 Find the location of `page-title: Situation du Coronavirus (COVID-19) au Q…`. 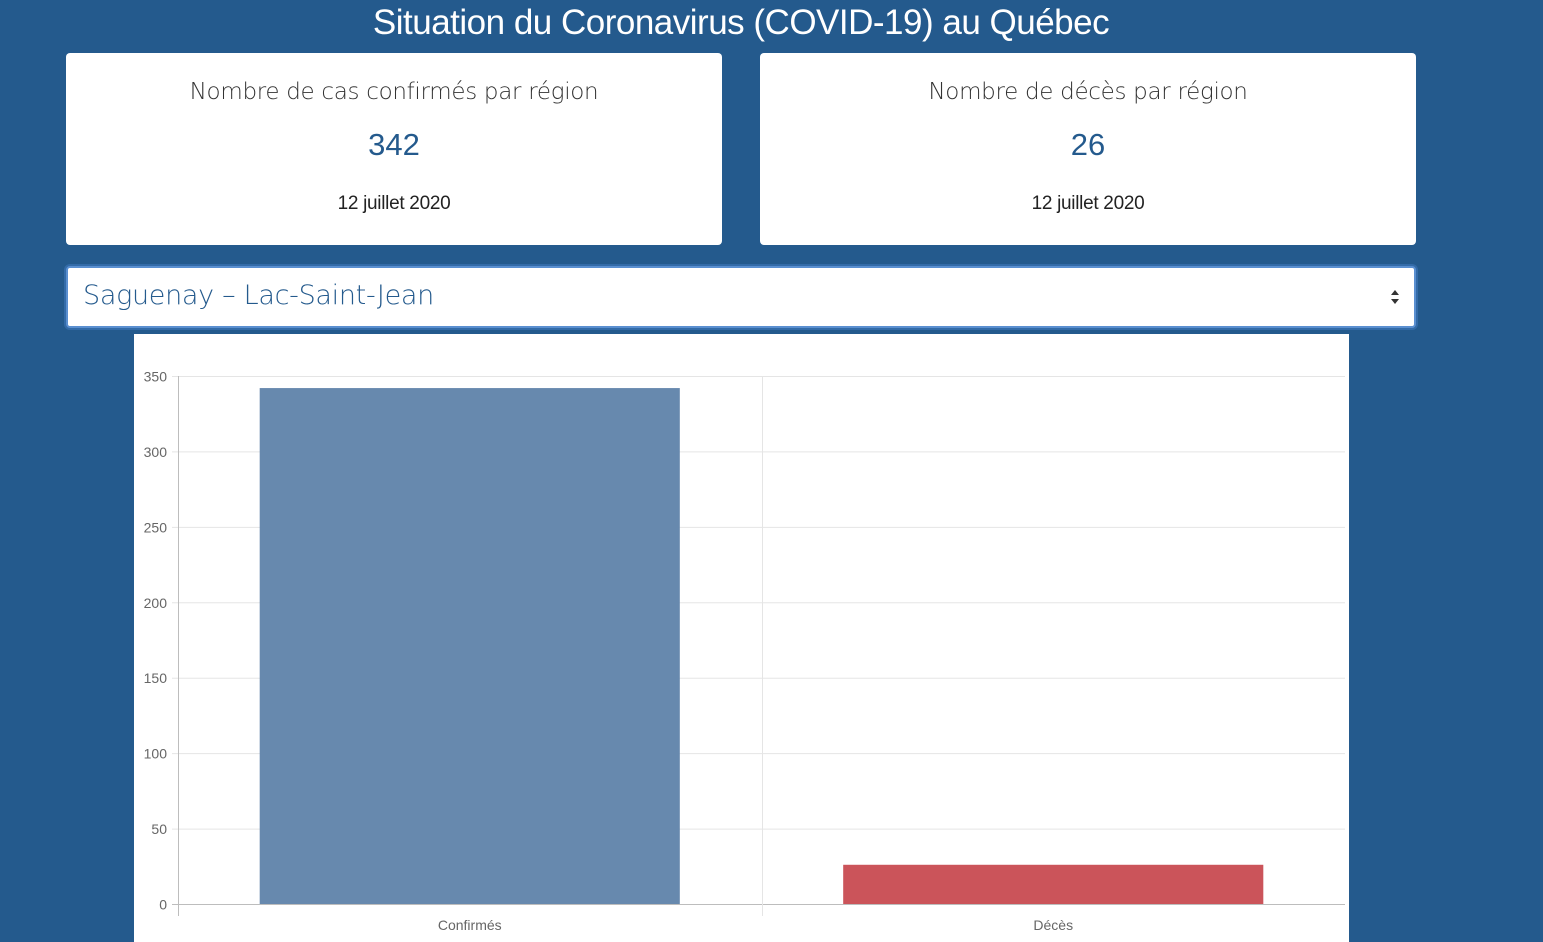

page-title: Situation du Coronavirus (COVID-19) au Q… is located at coordinates (741, 22).